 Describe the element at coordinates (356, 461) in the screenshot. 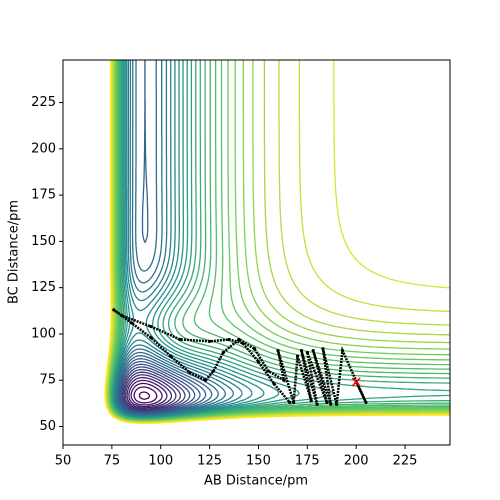

I see `x-tick-label: 200` at that location.